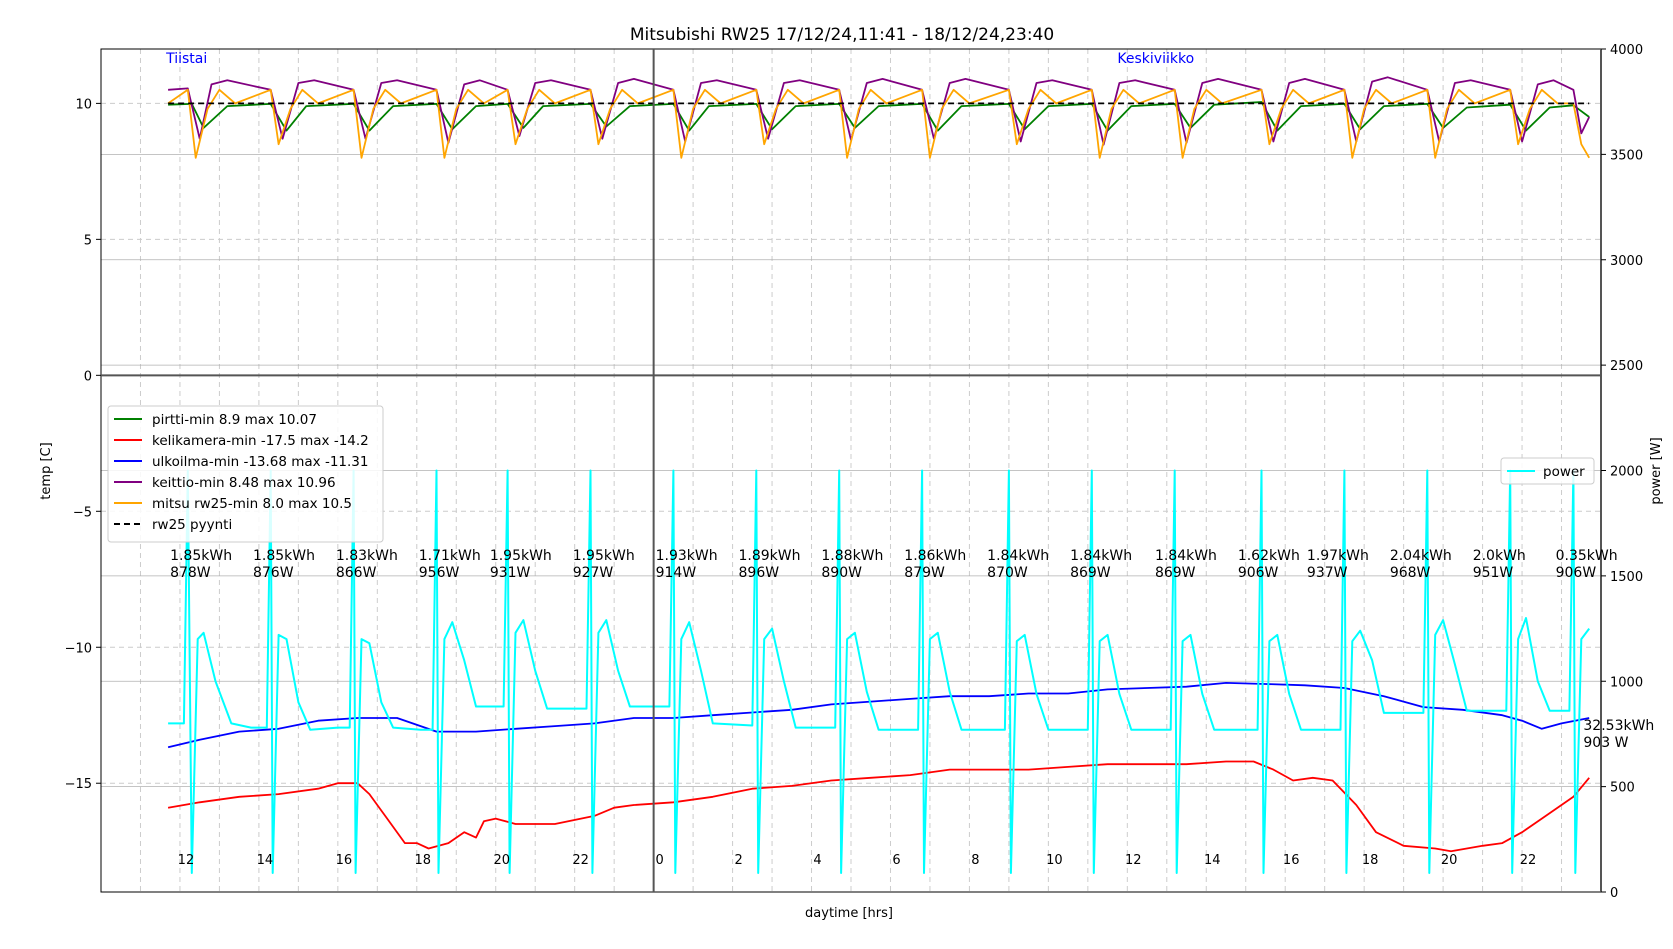 Image resolution: width=1673 pixels, height=949 pixels. What do you see at coordinates (841, 573) in the screenshot?
I see `annotation-watts-8: 890W` at bounding box center [841, 573].